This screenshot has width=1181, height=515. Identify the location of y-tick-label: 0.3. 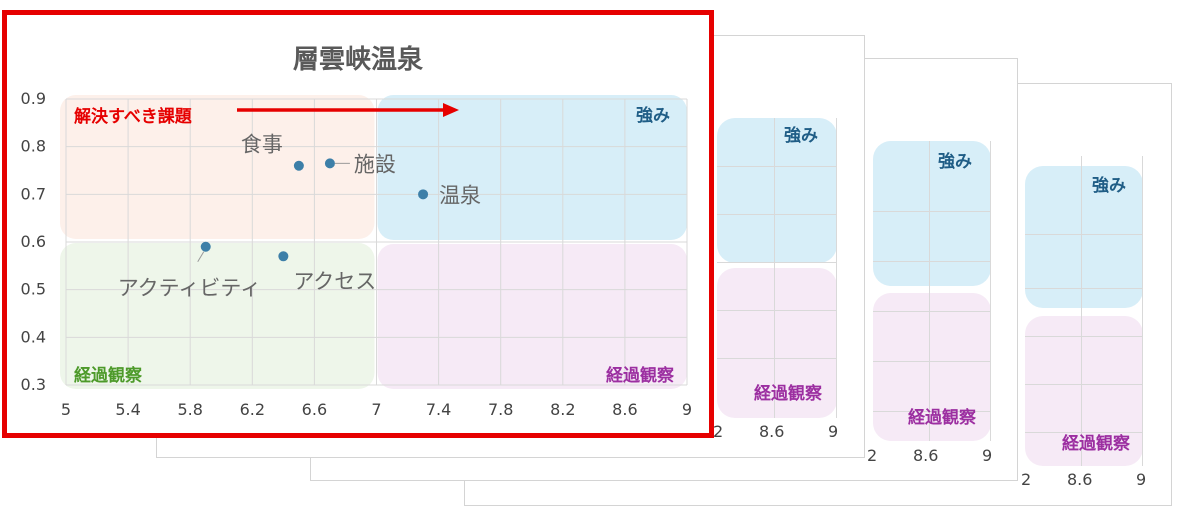
(33, 384).